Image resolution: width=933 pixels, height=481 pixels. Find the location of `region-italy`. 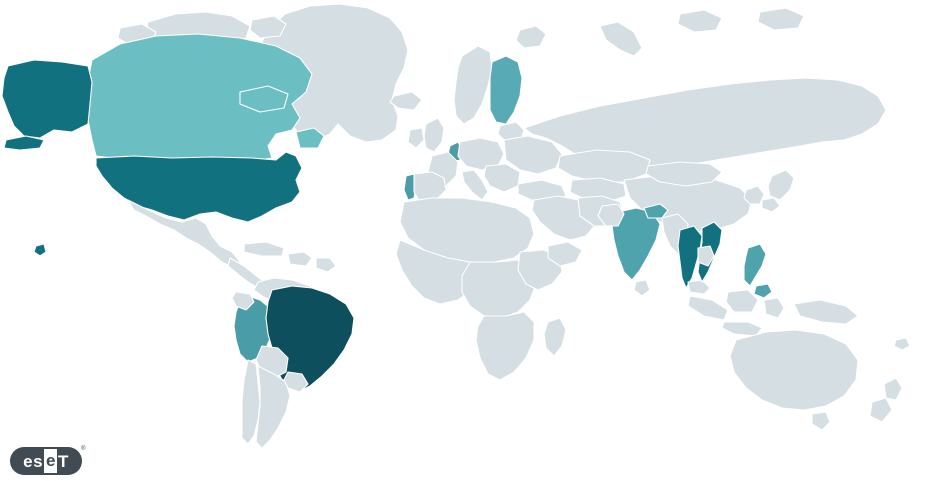

region-italy is located at coordinates (475, 185).